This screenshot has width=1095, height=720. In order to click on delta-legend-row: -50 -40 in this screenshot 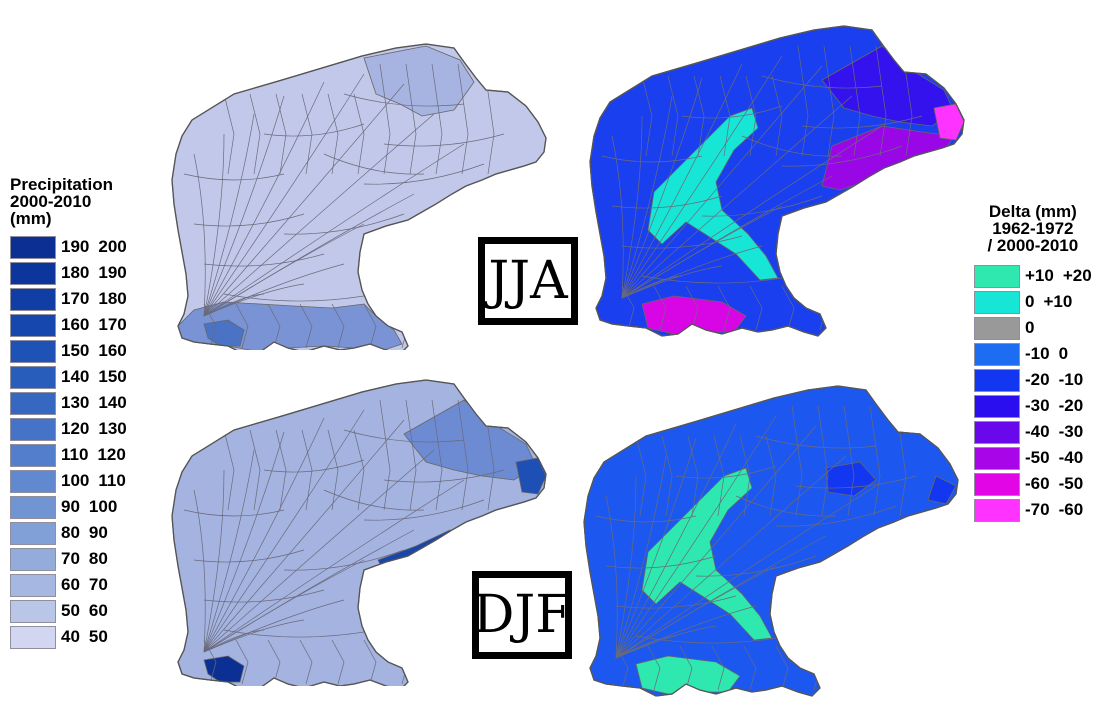, I will do `click(1033, 458)`.